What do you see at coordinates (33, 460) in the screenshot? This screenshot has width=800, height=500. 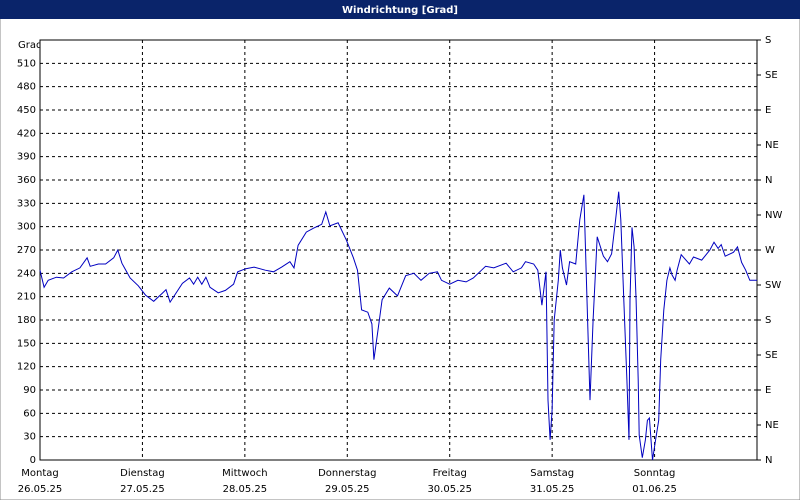 I see `y-tick-label: 0` at bounding box center [33, 460].